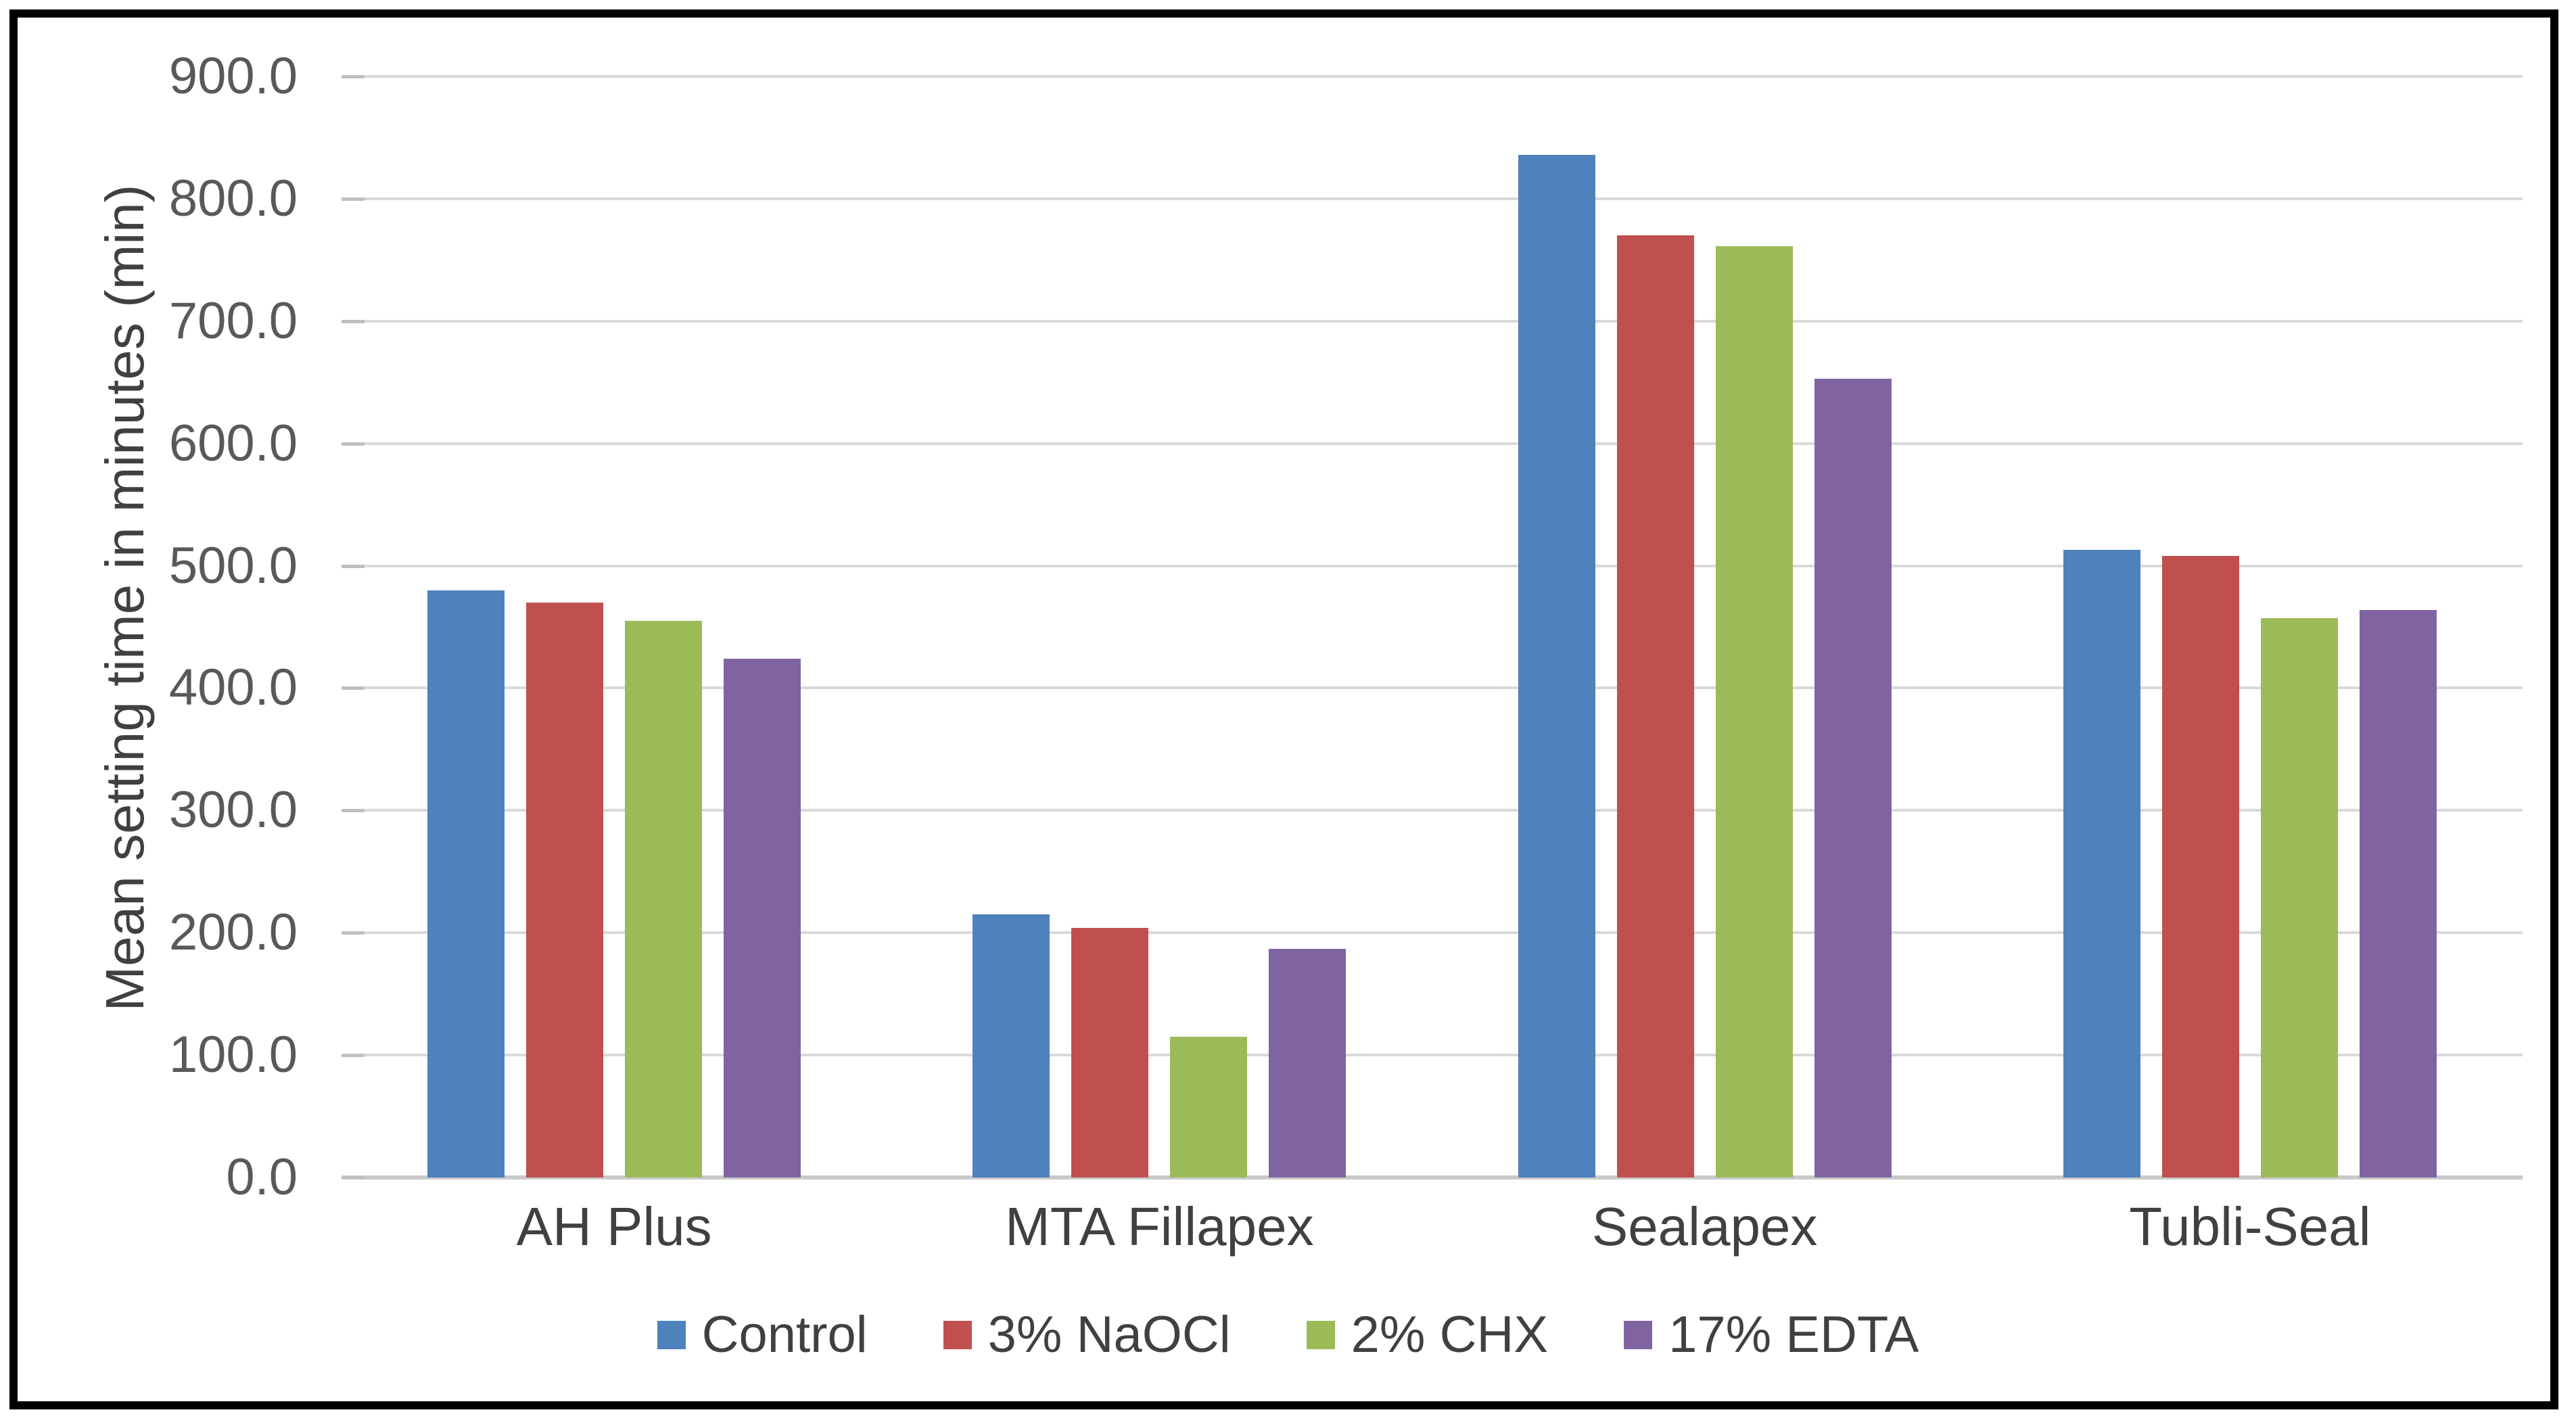 Image resolution: width=2576 pixels, height=1427 pixels. Describe the element at coordinates (1432, 1177) in the screenshot. I see `x-axis-line` at that location.